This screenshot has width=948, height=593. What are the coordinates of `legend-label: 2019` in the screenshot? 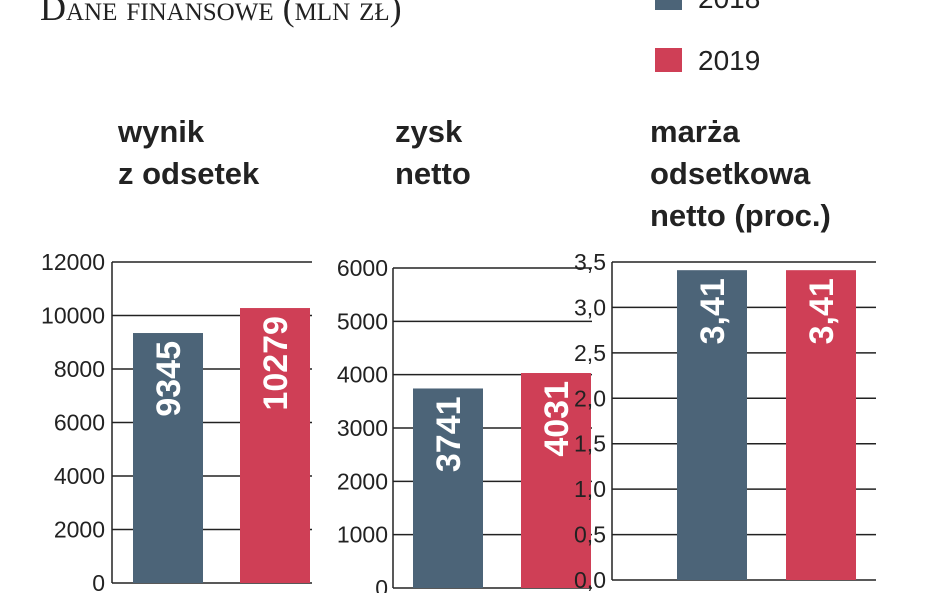 It's located at (729, 60).